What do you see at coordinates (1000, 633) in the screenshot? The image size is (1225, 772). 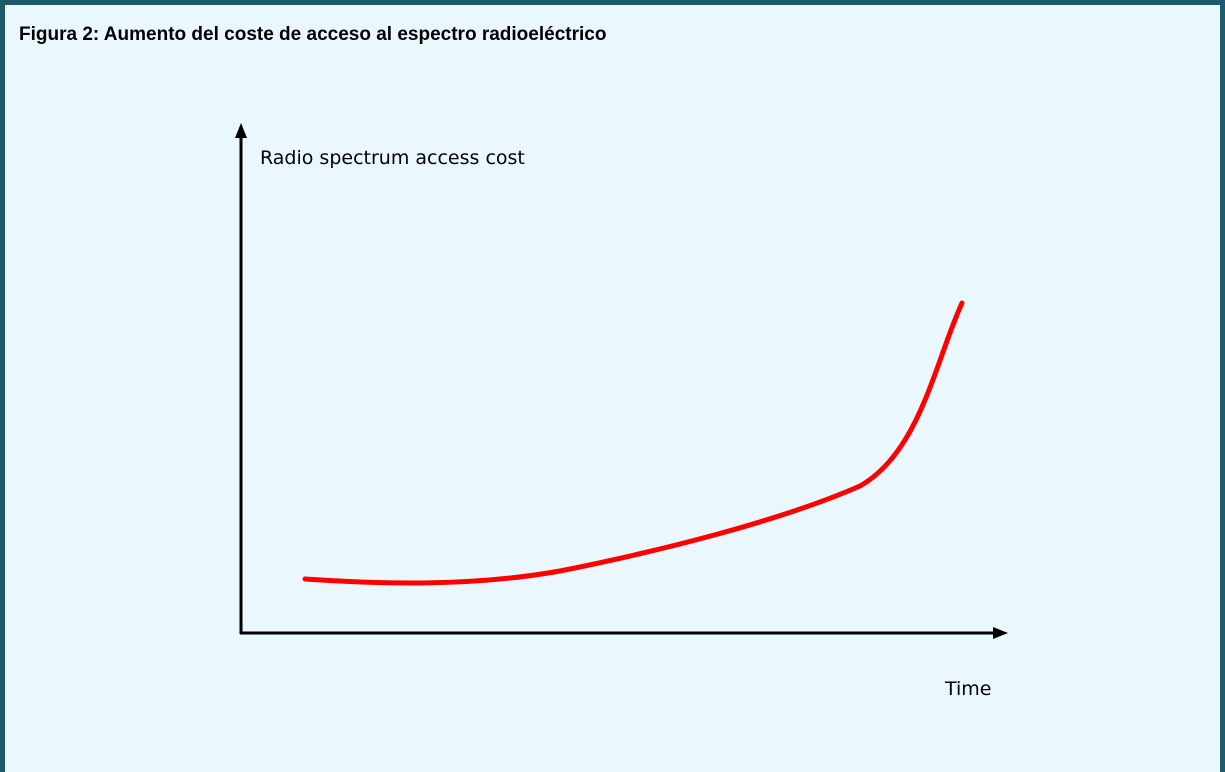 I see `x-axis-arrow` at bounding box center [1000, 633].